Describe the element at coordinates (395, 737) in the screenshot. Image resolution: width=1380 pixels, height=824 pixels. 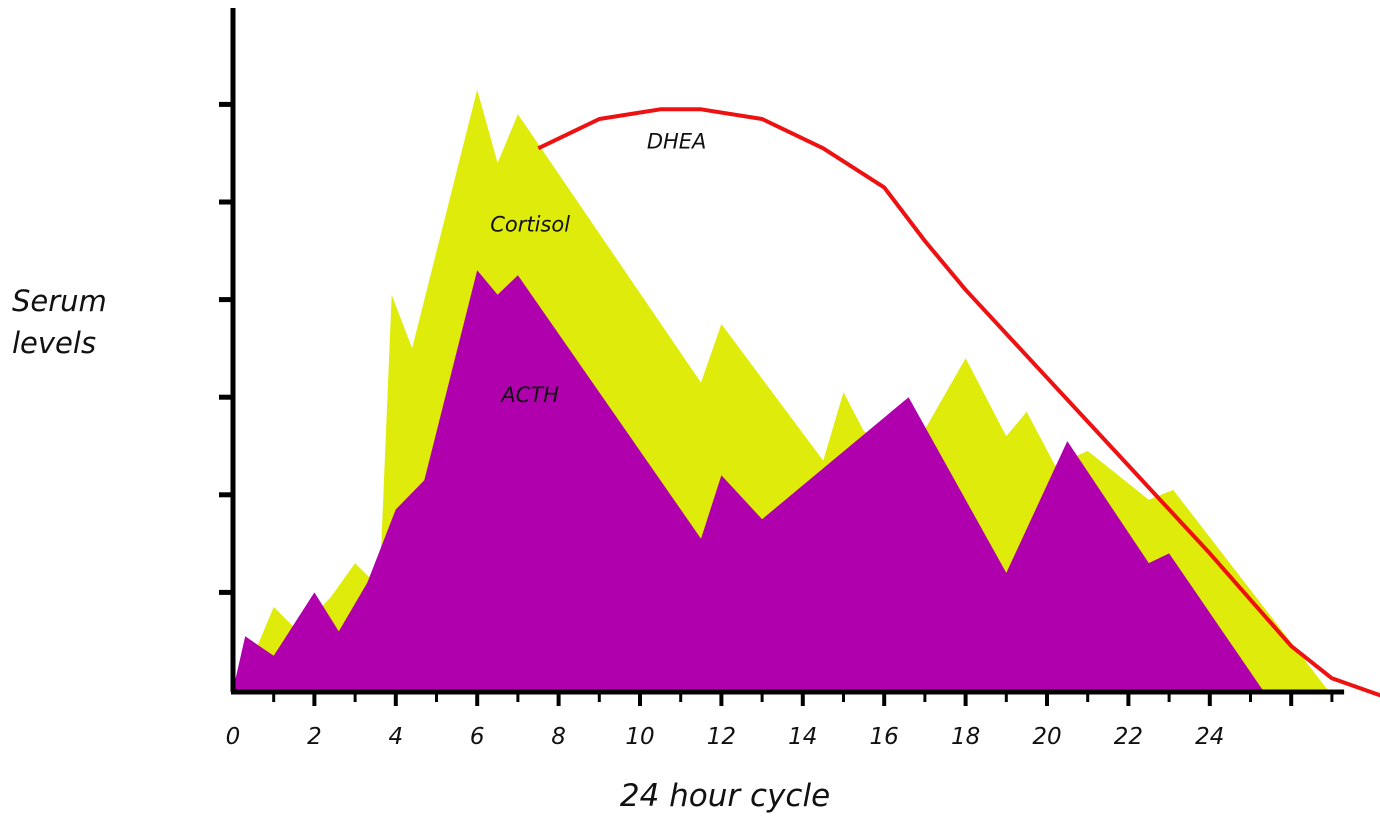
I see `x-tick-label: 4` at that location.